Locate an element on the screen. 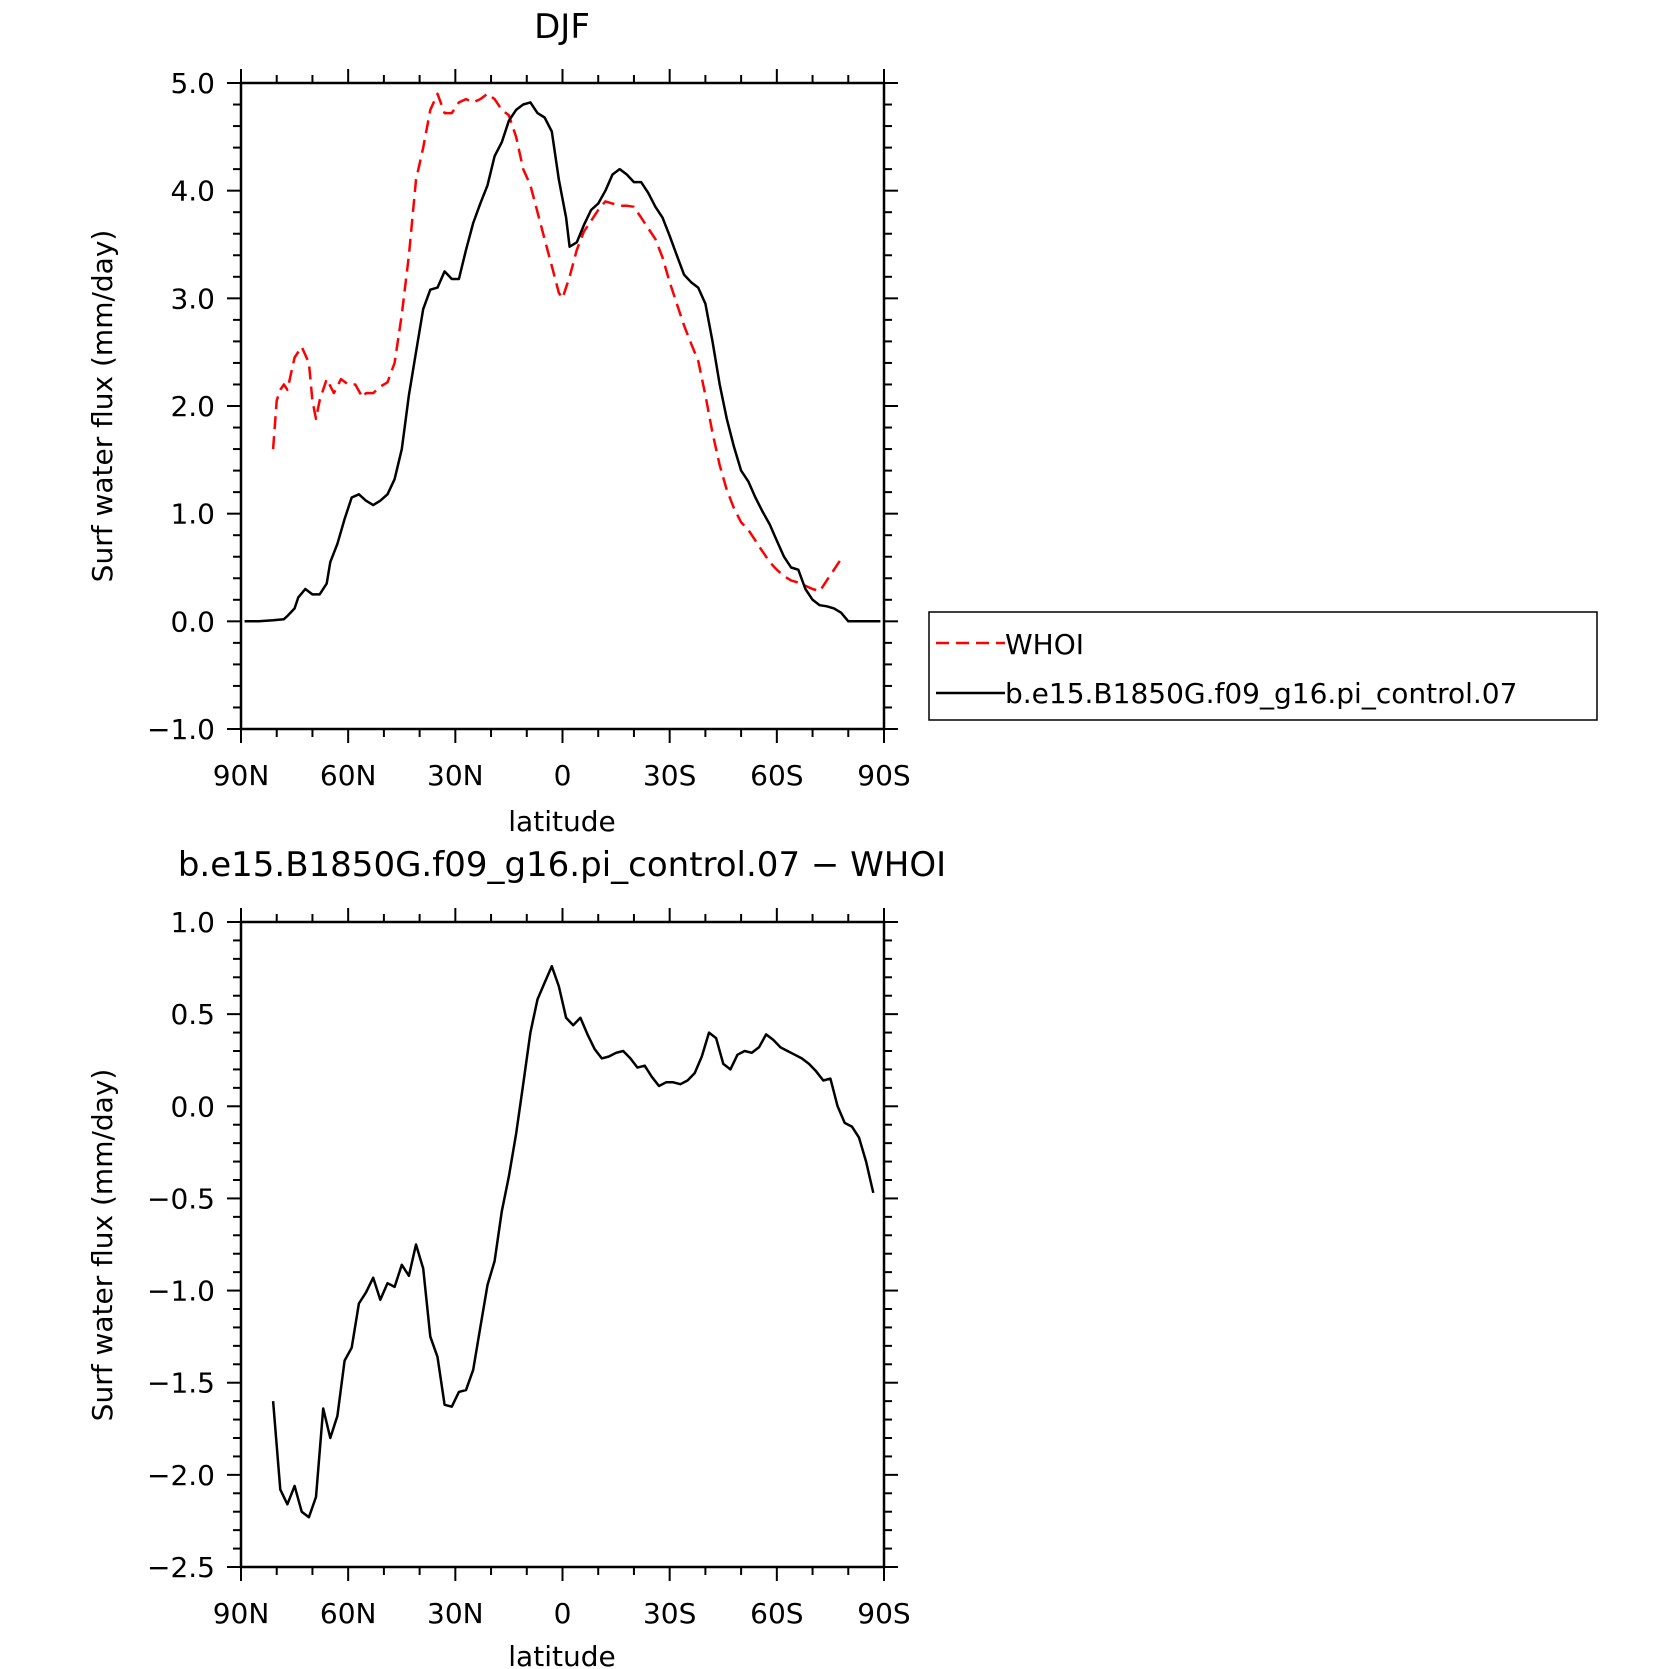  bottom-x-axis-label: latitude is located at coordinates (561, 1654).